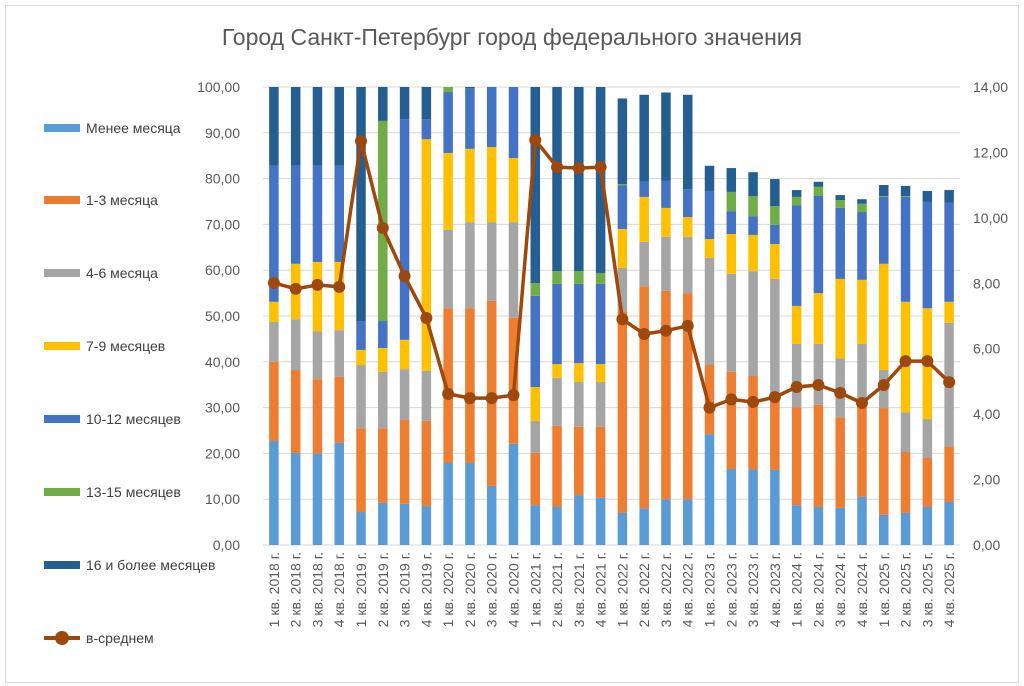 The width and height of the screenshot is (1024, 686). I want to click on legend-item: 16 и более месяцев, so click(129, 565).